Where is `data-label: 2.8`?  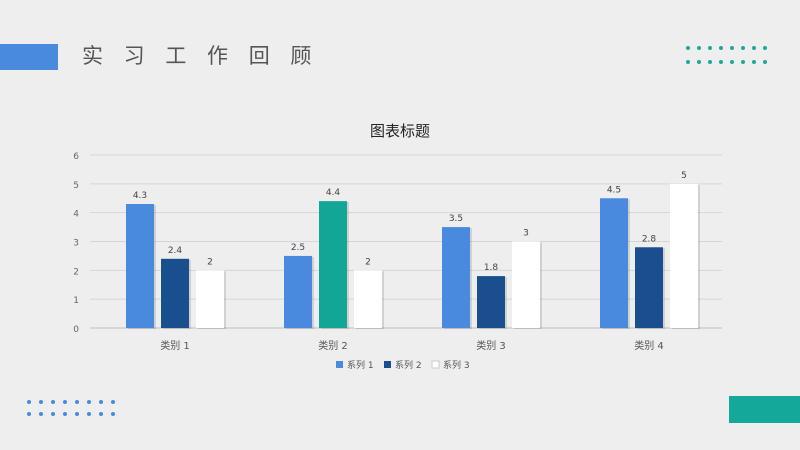 data-label: 2.8 is located at coordinates (649, 239).